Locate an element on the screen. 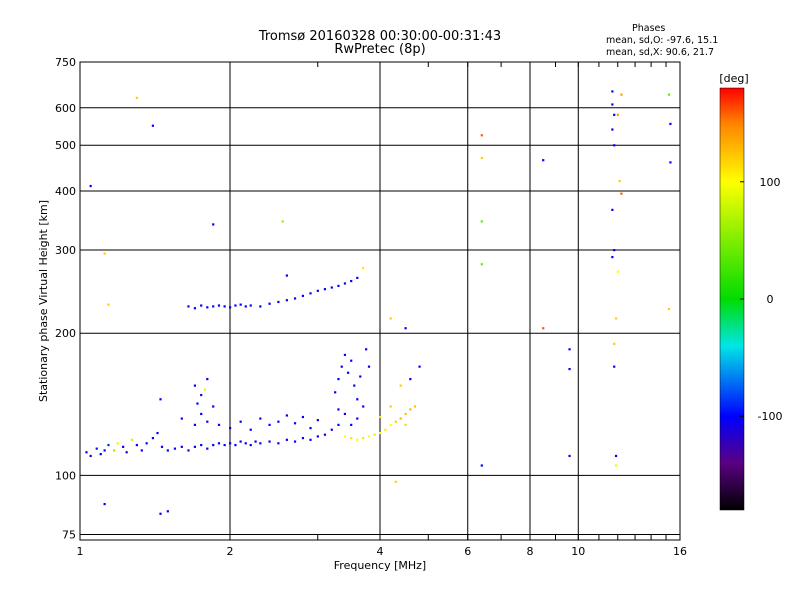  y-tick-label: 100 is located at coordinates (65, 475).